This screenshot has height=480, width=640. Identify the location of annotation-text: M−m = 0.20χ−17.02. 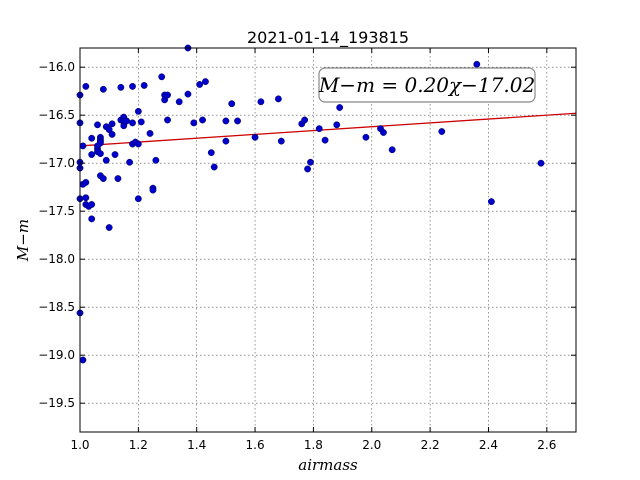
(426, 85).